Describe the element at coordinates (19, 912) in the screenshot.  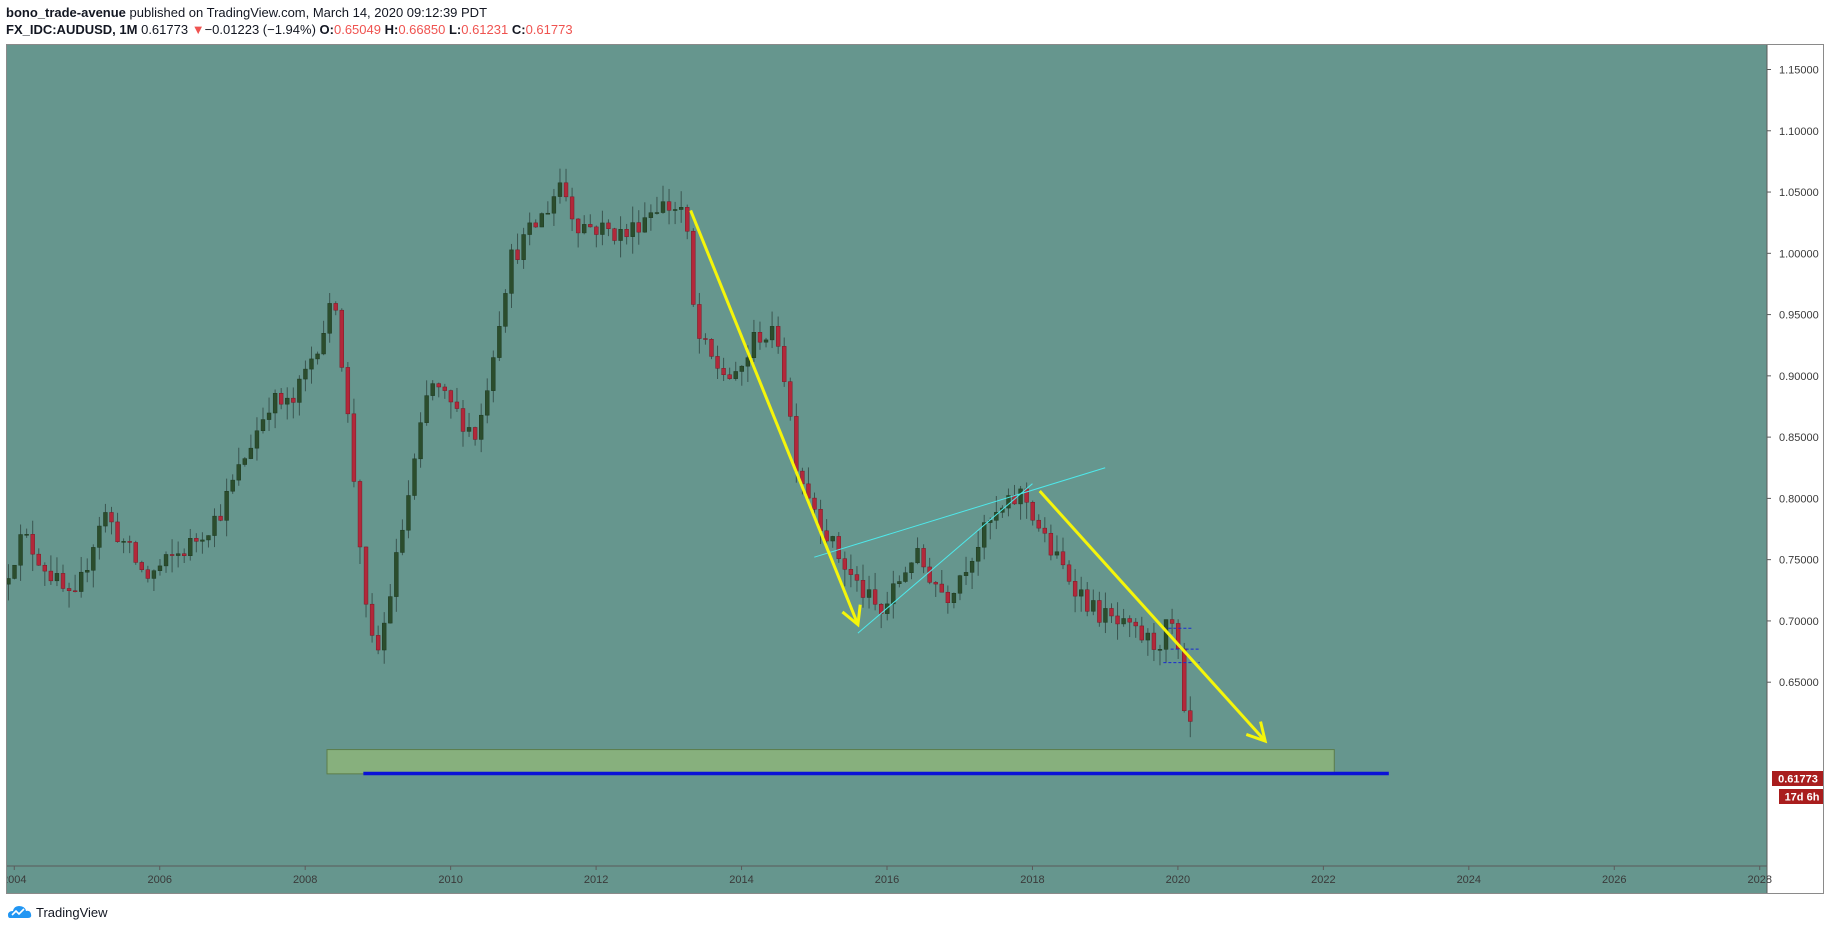
I see `tradingview-cloud-icon` at that location.